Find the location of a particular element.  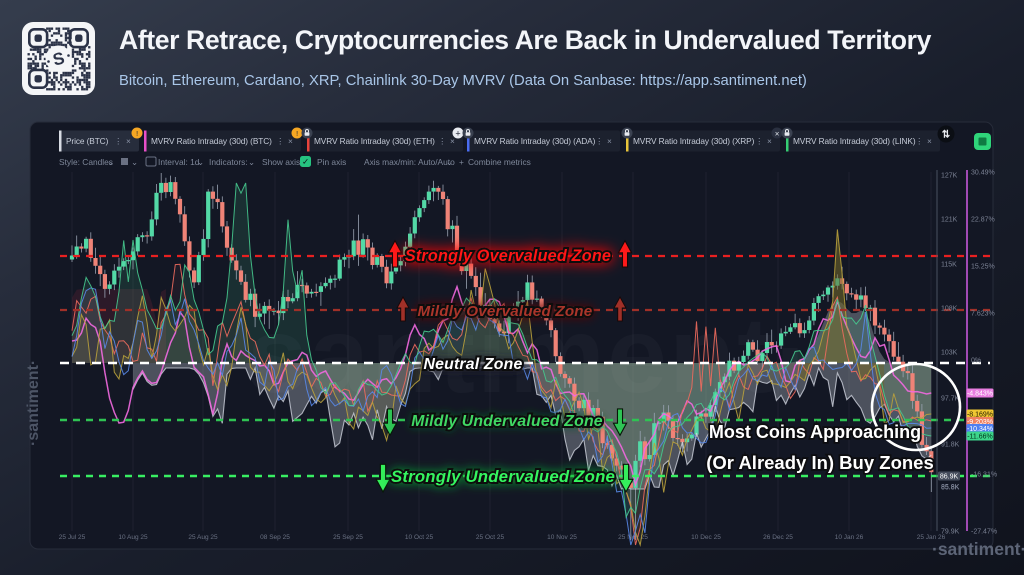

svg-text: 103K is located at coordinates (949, 353).